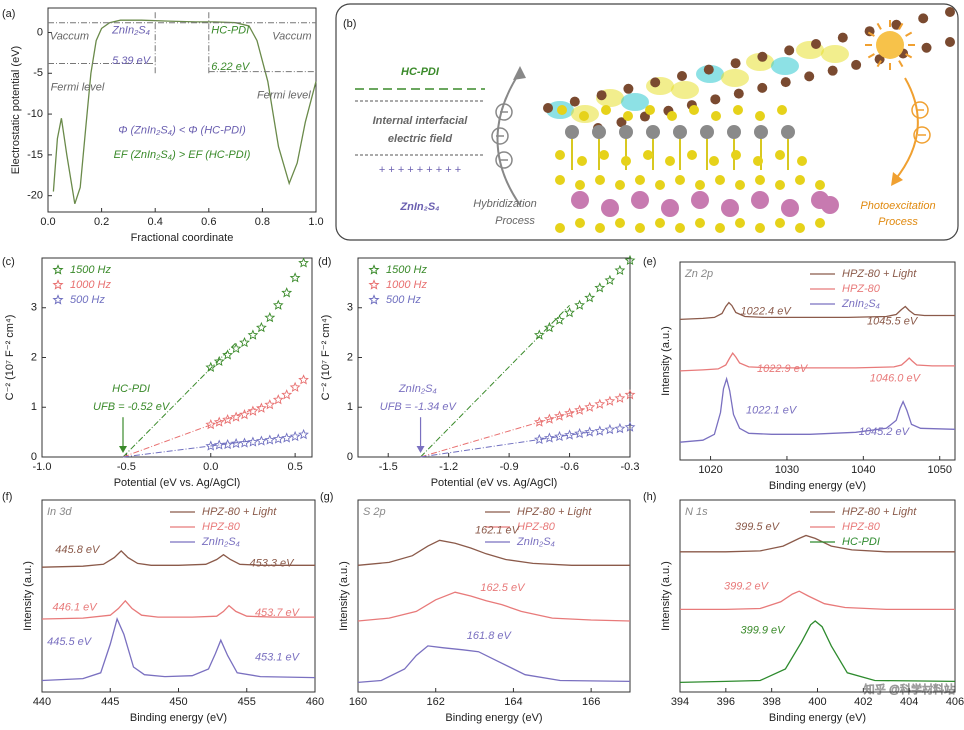 This screenshot has height=730, width=964. I want to click on annotation: 446.1 eV, so click(76, 607).